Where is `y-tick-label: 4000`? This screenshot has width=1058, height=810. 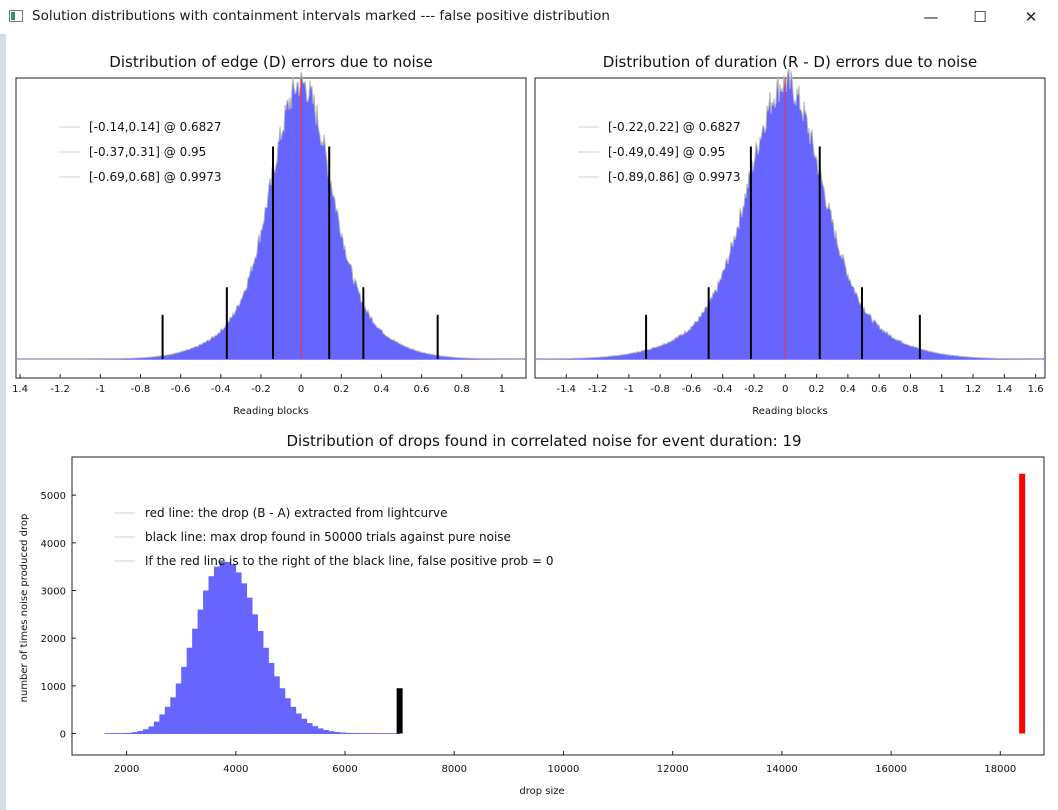
y-tick-label: 4000 is located at coordinates (53, 544).